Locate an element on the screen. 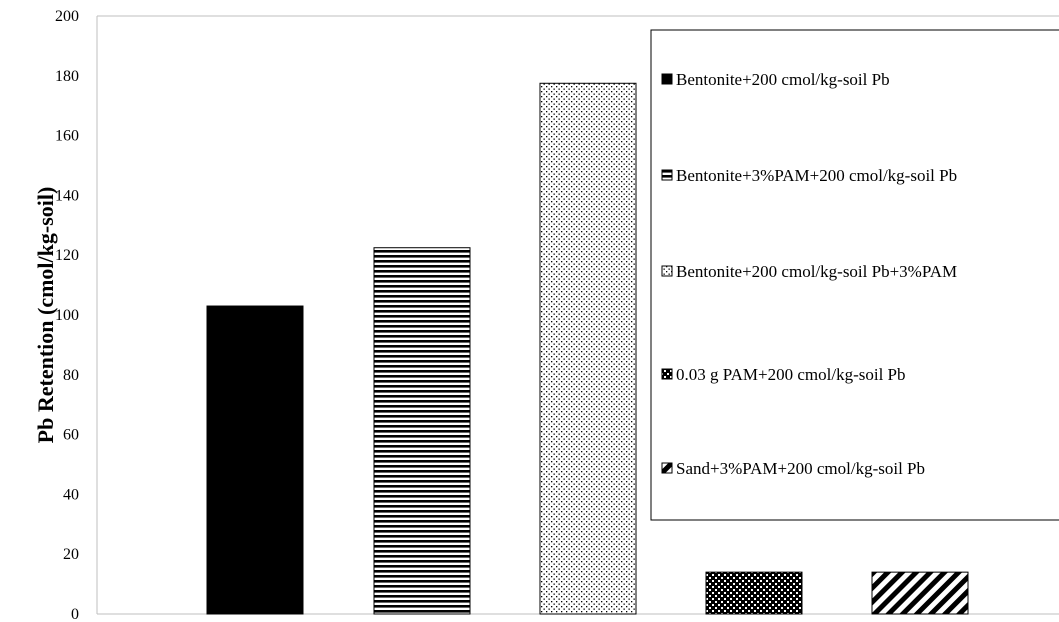 This screenshot has width=1059, height=622. y-axis-label: Pb Retention (cmol/kg-soil) is located at coordinates (45, 315).